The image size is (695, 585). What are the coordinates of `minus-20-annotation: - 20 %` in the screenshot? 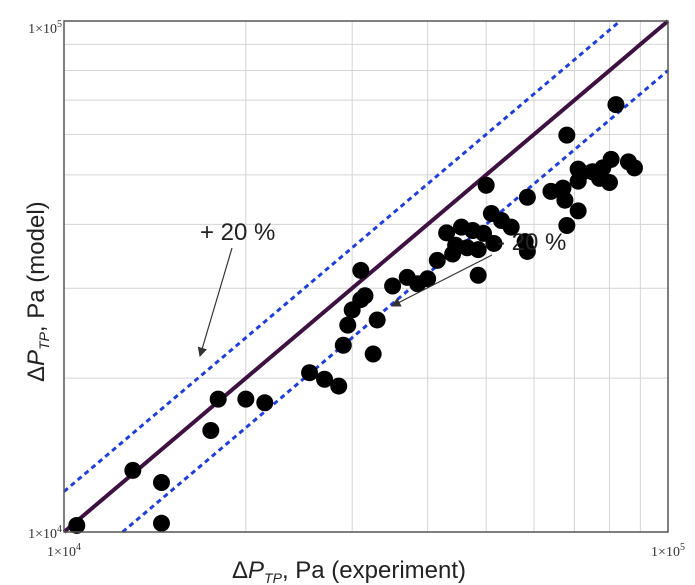 It's located at (531, 242).